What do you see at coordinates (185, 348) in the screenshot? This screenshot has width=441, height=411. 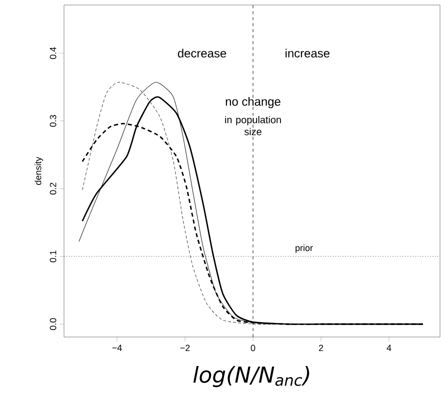 I see `x-tick-label: −2` at bounding box center [185, 348].